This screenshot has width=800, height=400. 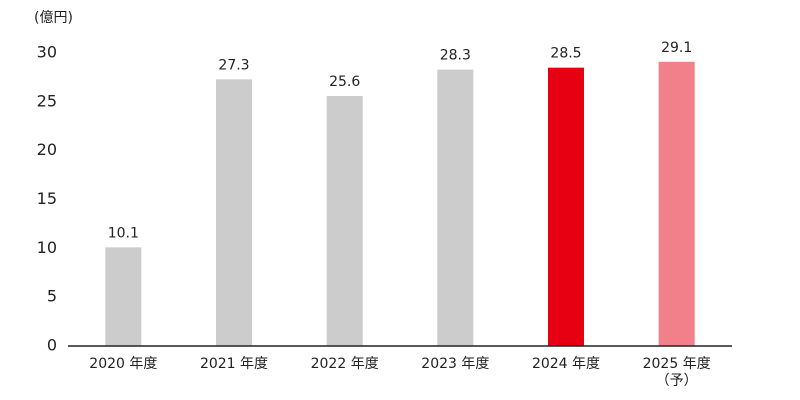 I want to click on x-tick-label: 2024 年度, so click(x=566, y=364).